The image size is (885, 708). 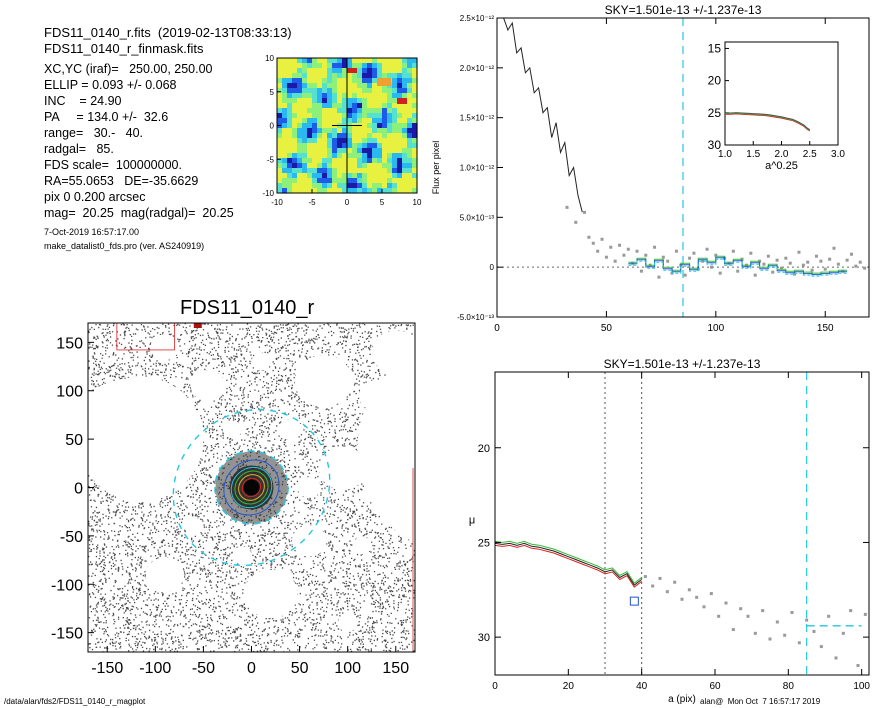 What do you see at coordinates (92, 232) in the screenshot?
I see `date-line: 7-Oct-2019 16:57:17.00` at bounding box center [92, 232].